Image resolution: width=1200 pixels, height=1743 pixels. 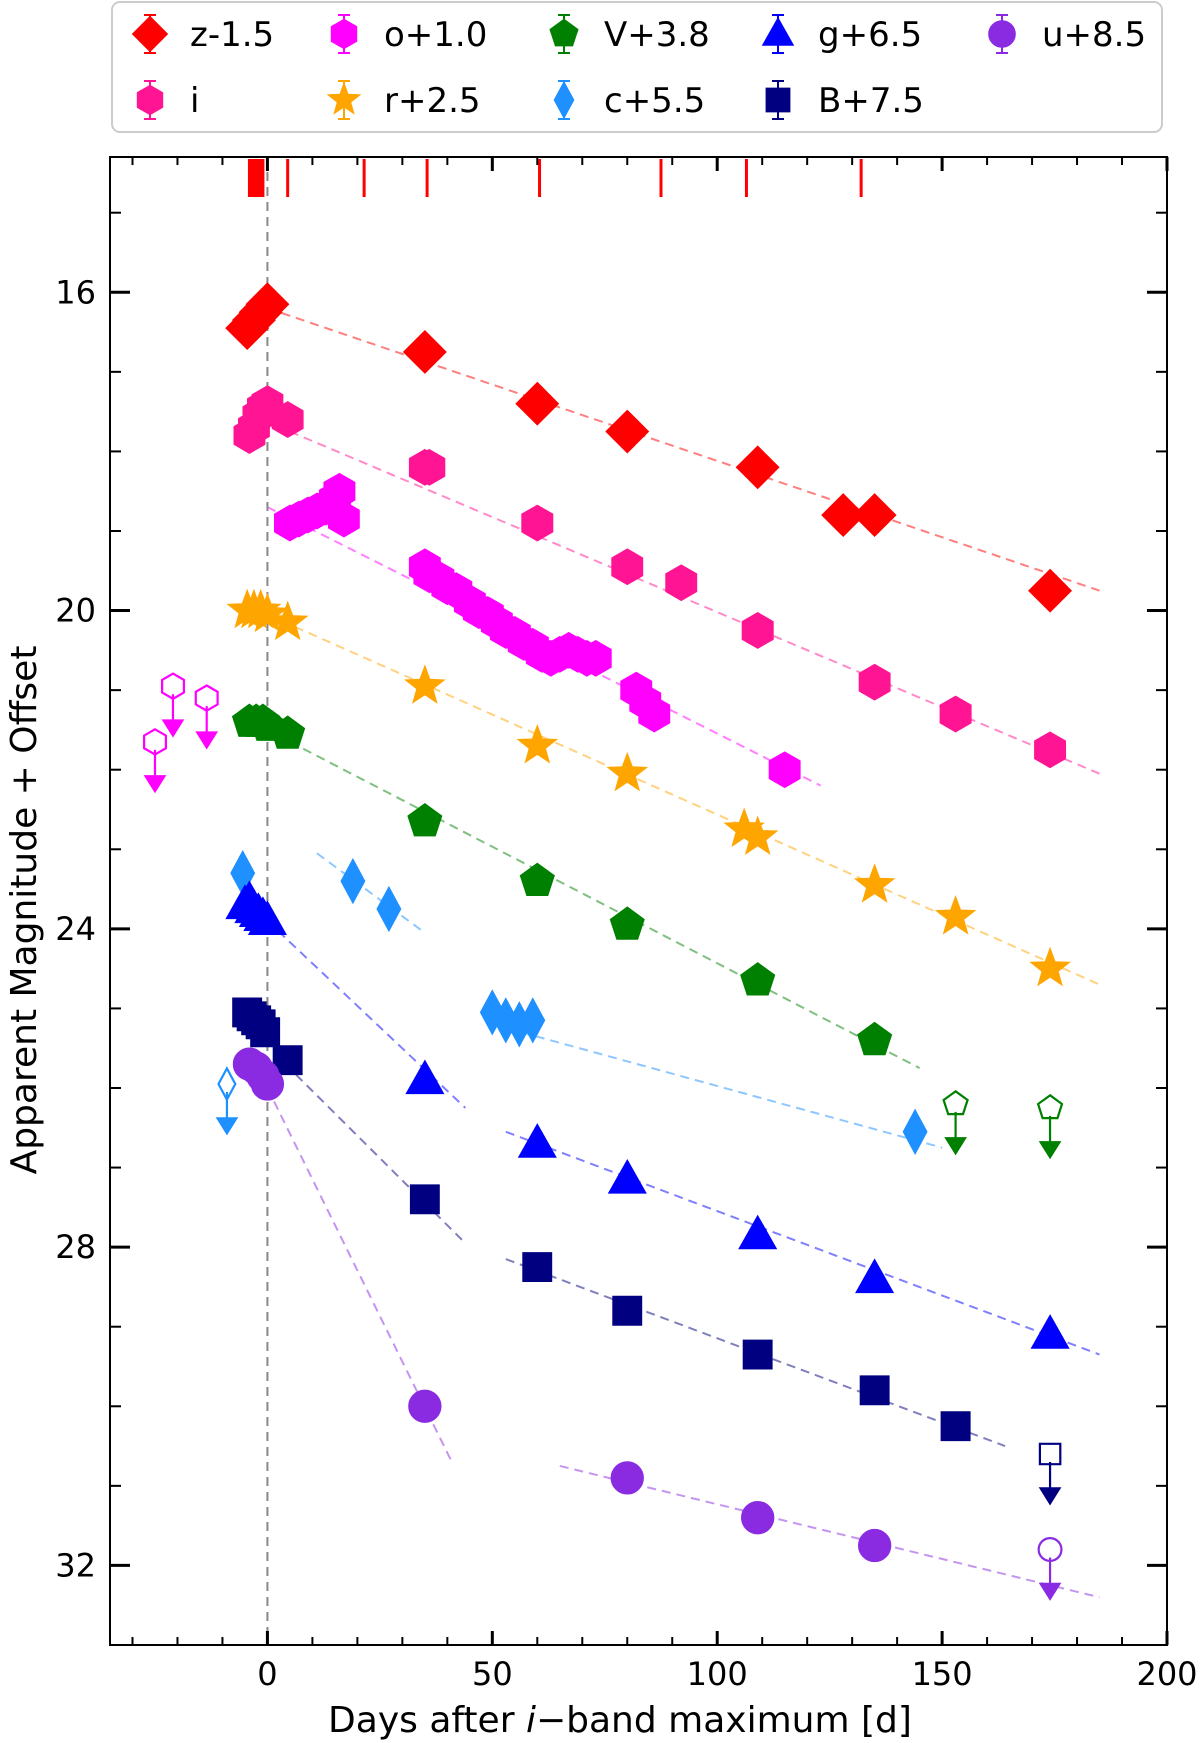 I want to click on legend-marker-i, so click(x=150, y=100).